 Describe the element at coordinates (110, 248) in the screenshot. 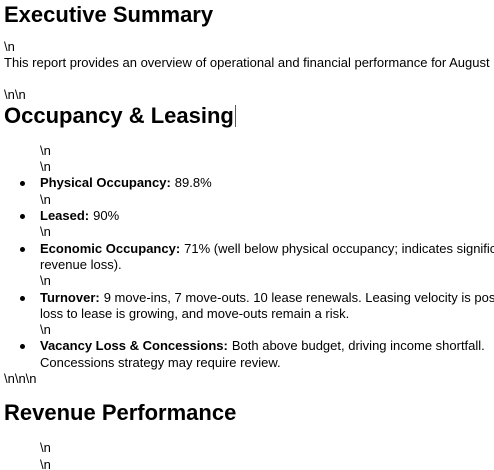

I see `item-label: Economic Occupancy:` at that location.